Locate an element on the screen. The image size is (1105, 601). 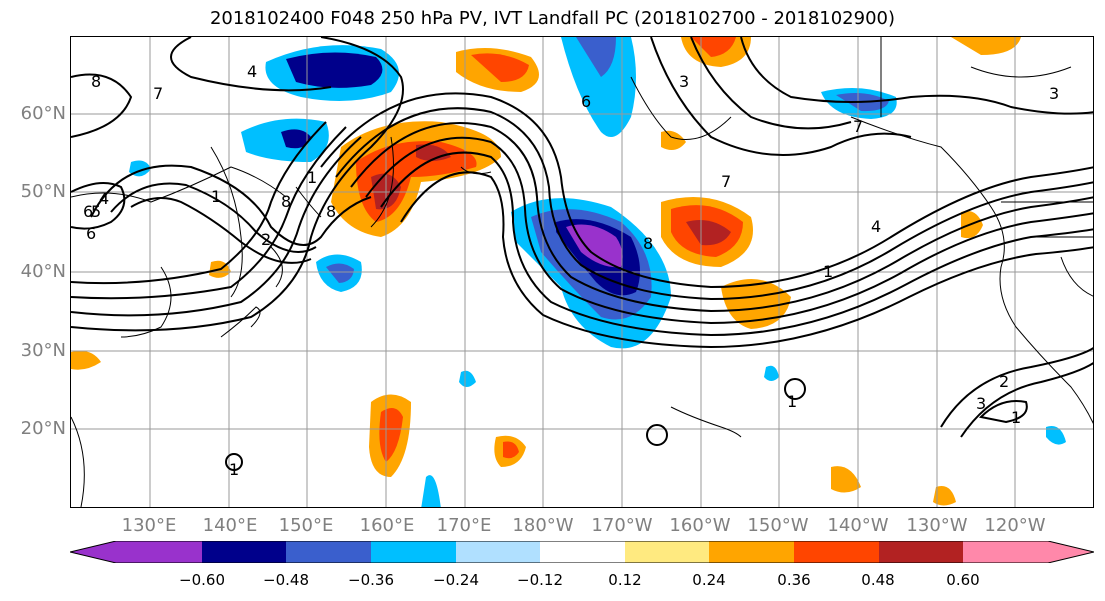
lon-label-160e: 160°E is located at coordinates (387, 525).